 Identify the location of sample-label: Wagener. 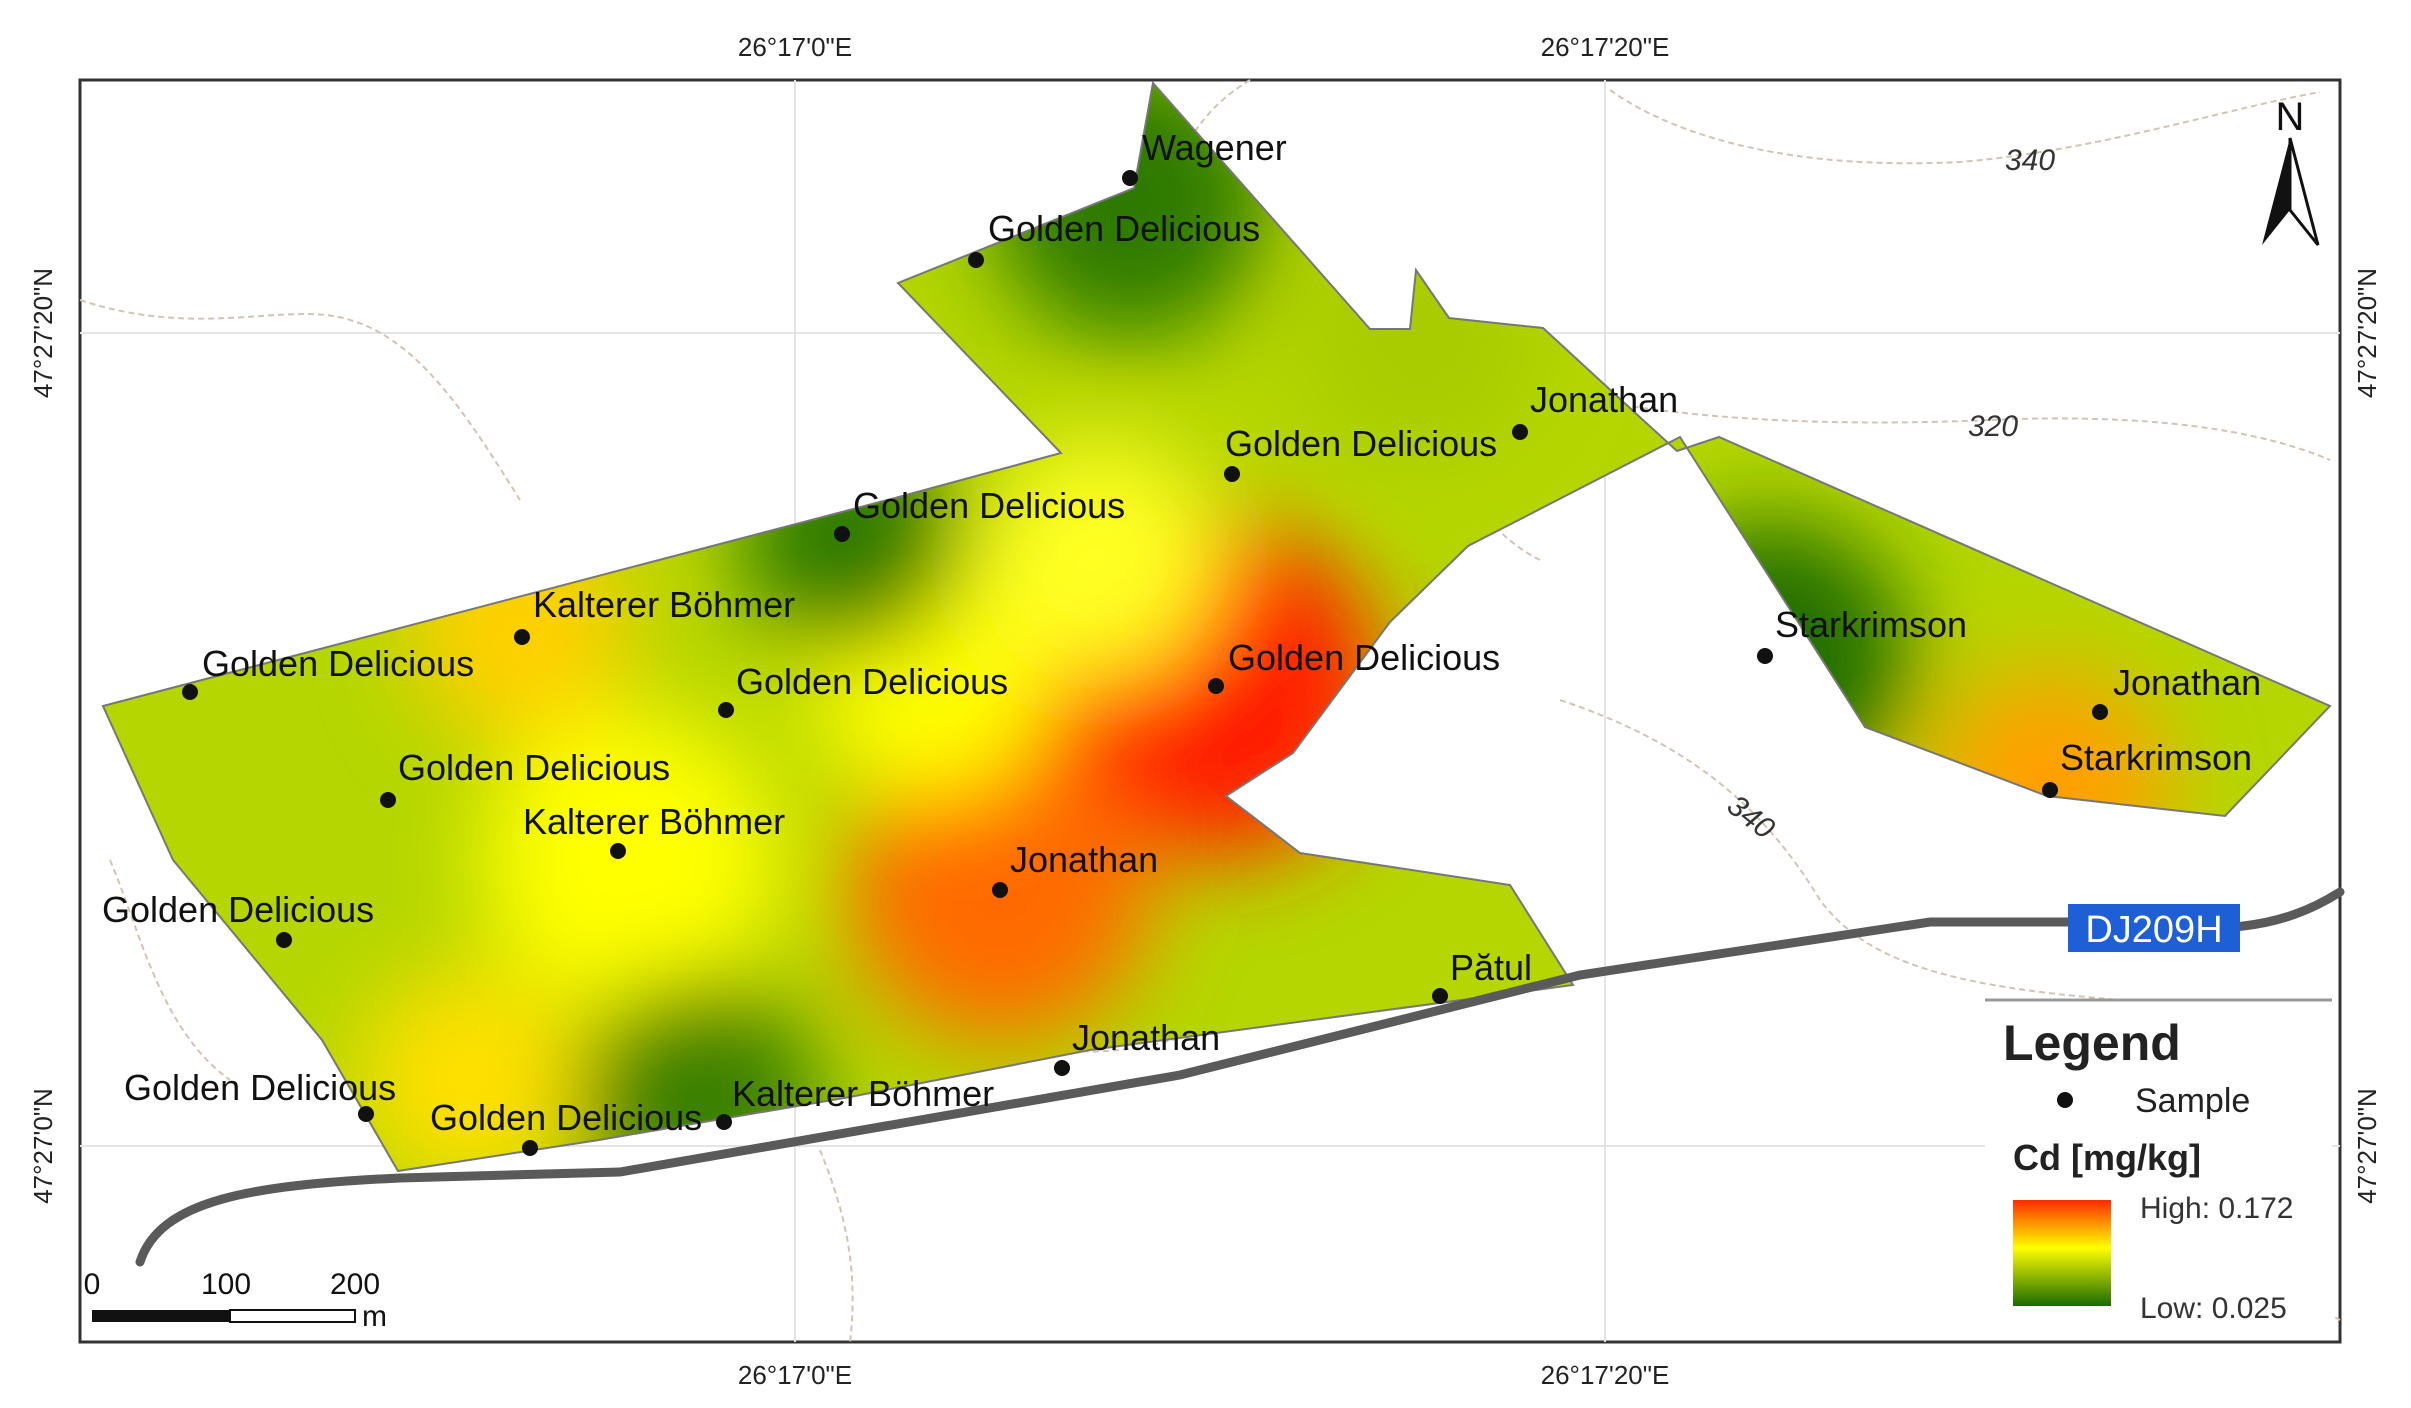
(1214, 147).